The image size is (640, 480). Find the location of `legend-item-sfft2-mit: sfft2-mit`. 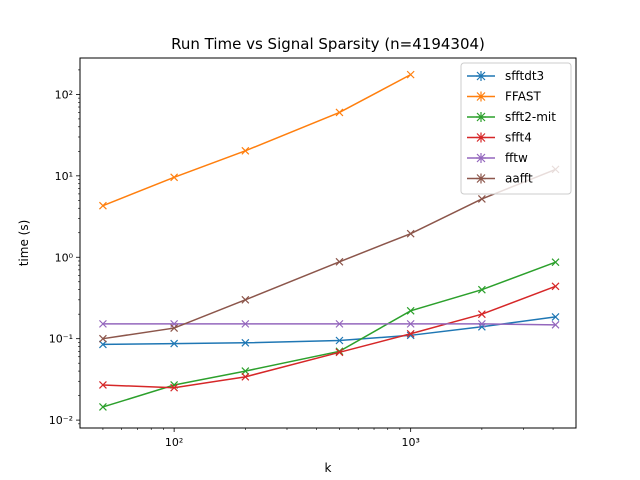

legend-item-sfft2-mit: sfft2-mit is located at coordinates (511, 117).